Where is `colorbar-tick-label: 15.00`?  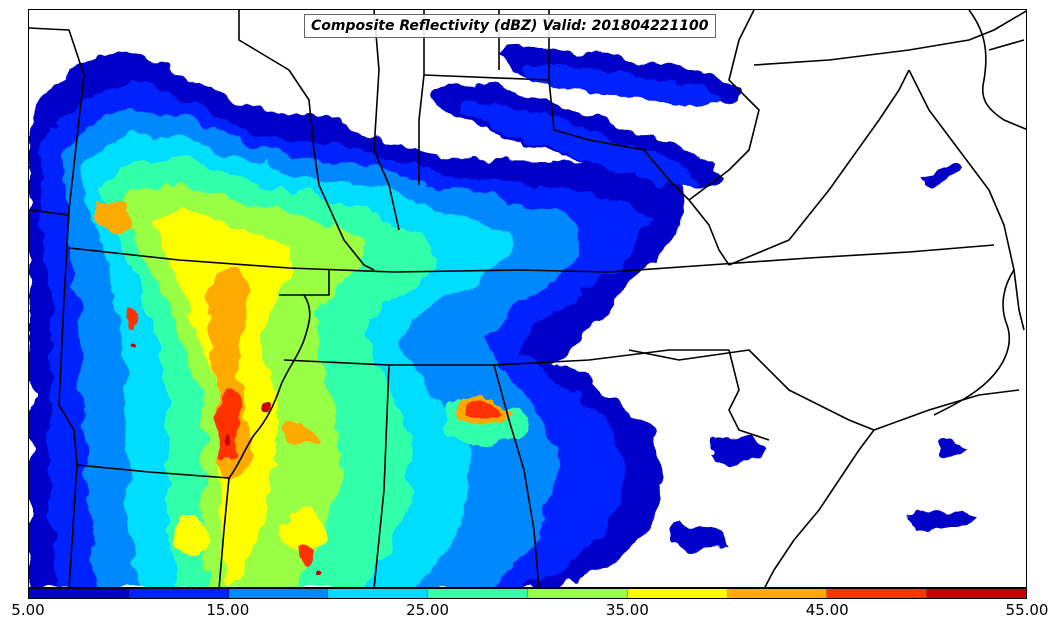 colorbar-tick-label: 15.00 is located at coordinates (228, 610).